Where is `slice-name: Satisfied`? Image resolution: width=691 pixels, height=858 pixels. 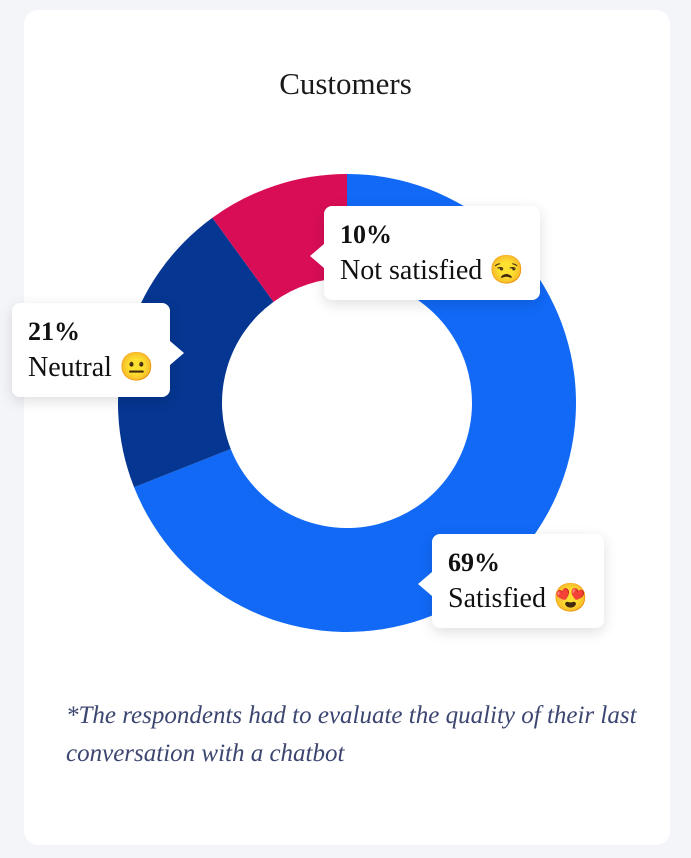 slice-name: Satisfied is located at coordinates (497, 598).